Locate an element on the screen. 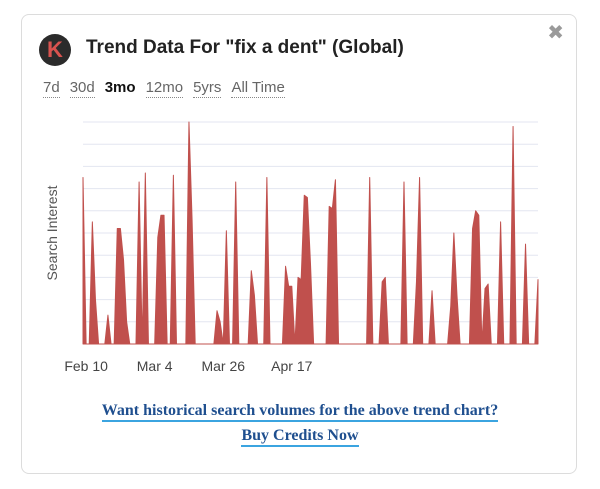  x-tick-label: Feb 10 is located at coordinates (86, 366).